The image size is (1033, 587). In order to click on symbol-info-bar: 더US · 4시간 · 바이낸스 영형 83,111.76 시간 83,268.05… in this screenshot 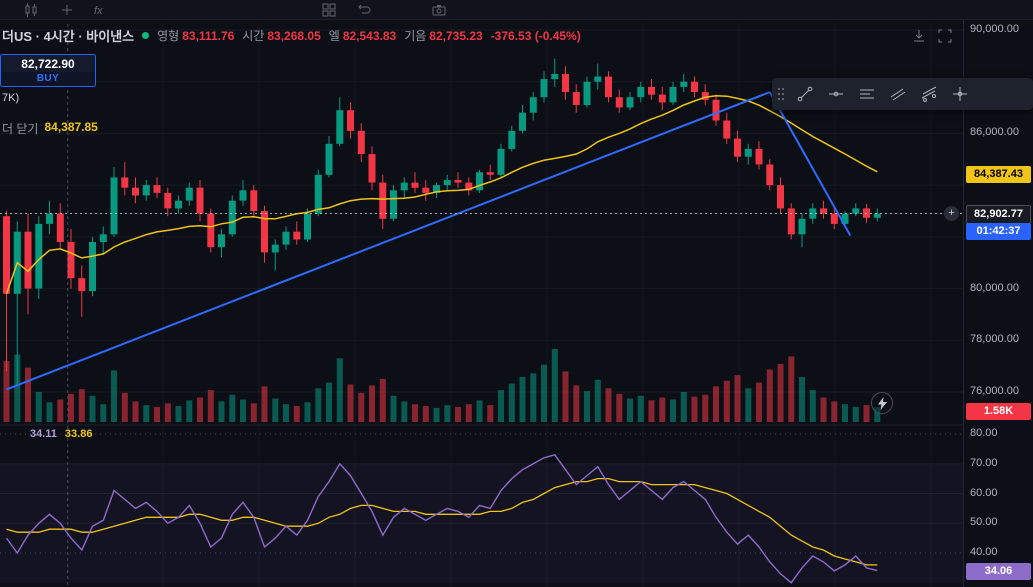, I will do `click(291, 35)`.